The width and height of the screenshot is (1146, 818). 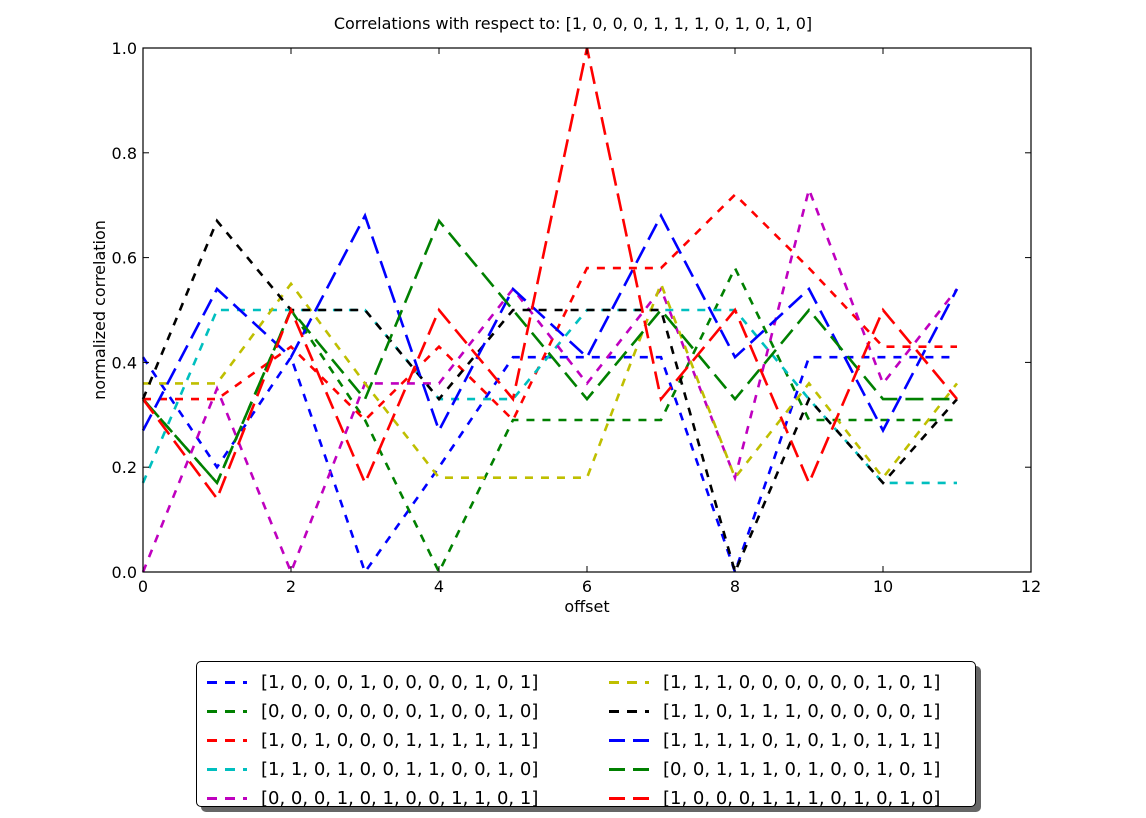 I want to click on legend-label: [1, 1, 0, 1, 0, 0, 1, 1, 0, 0, 1, 0], so click(x=400, y=769).